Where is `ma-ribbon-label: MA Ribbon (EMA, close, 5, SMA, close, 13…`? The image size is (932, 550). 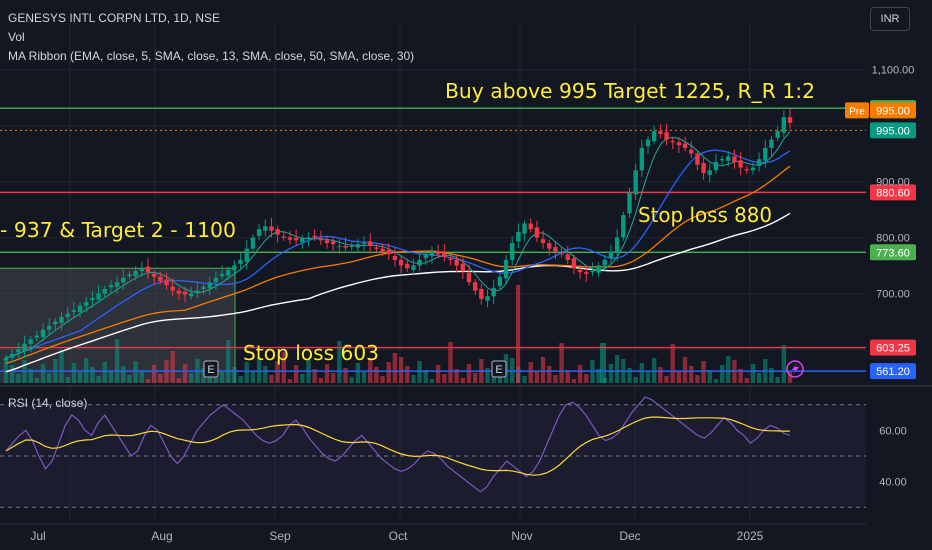
ma-ribbon-label: MA Ribbon (EMA, close, 5, SMA, close, 13… is located at coordinates (211, 56).